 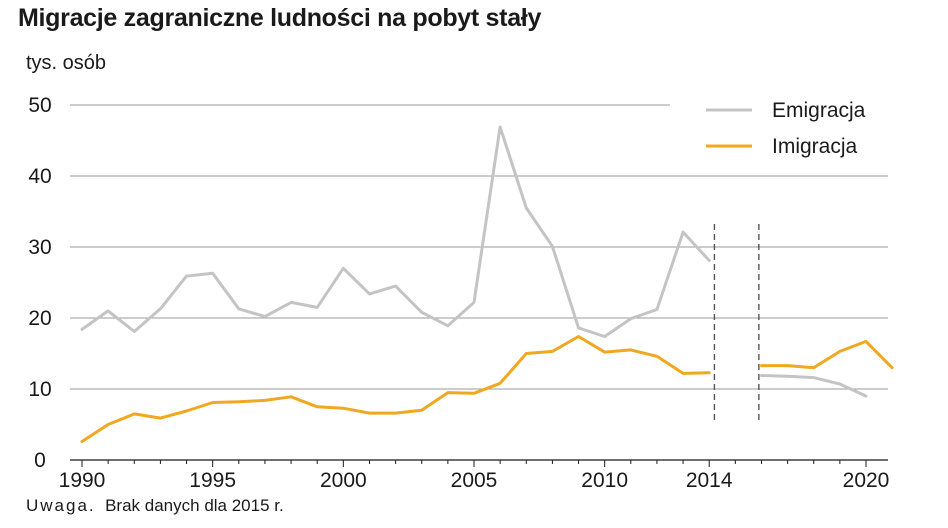 What do you see at coordinates (479, 463) in the screenshot?
I see `x-axis` at bounding box center [479, 463].